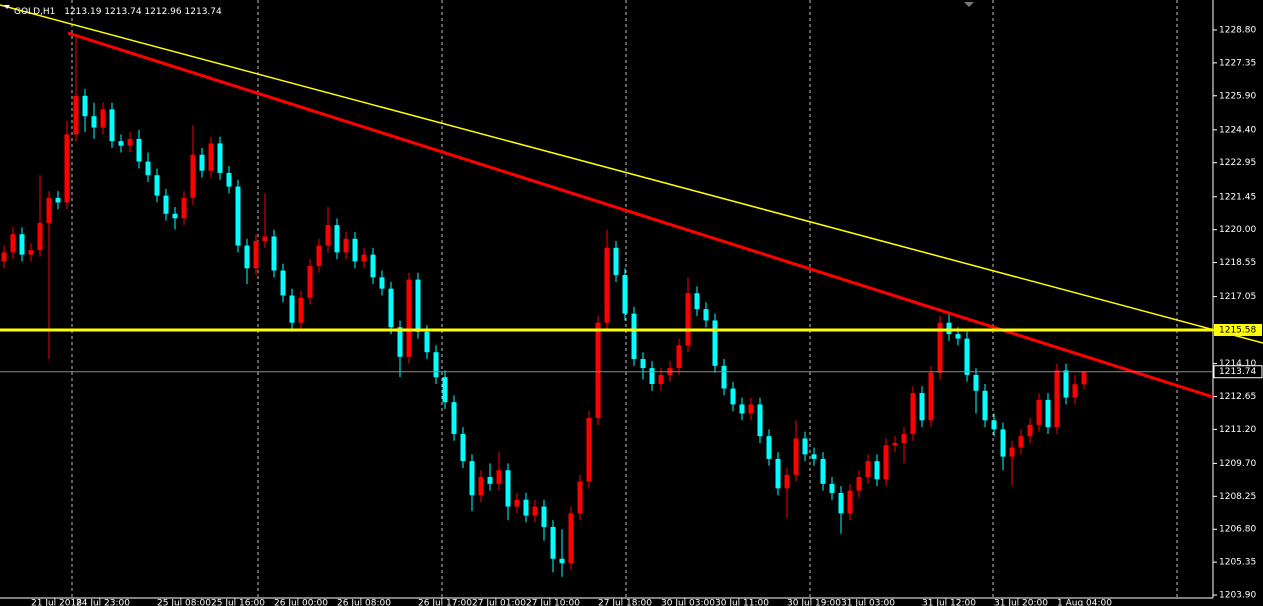 Image resolution: width=1263 pixels, height=606 pixels. I want to click on bid-label: 1213.74, so click(1237, 372).